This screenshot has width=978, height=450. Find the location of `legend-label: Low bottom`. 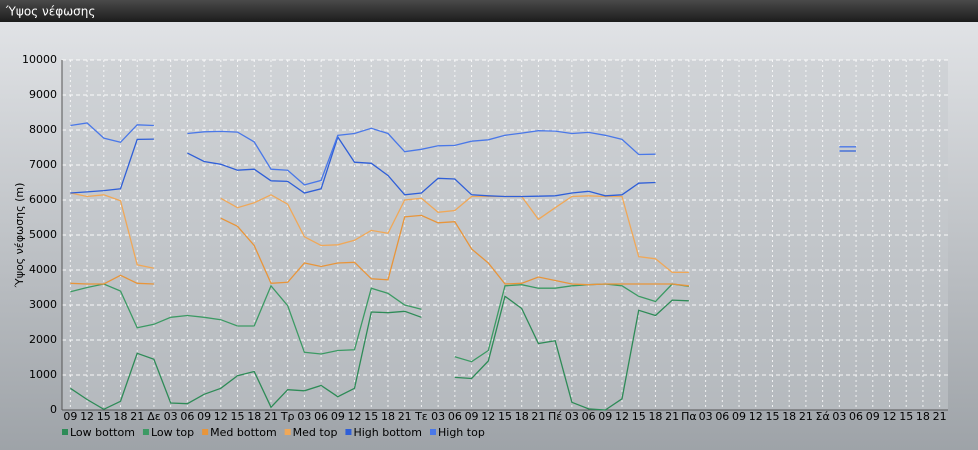

legend-label: Low bottom is located at coordinates (102, 432).